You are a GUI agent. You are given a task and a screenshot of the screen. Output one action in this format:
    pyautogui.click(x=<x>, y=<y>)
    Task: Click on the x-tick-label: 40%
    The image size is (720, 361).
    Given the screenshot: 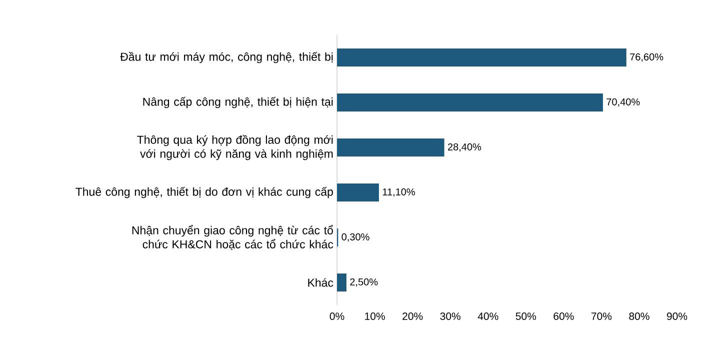 What is the action you would take?
    pyautogui.click(x=488, y=316)
    